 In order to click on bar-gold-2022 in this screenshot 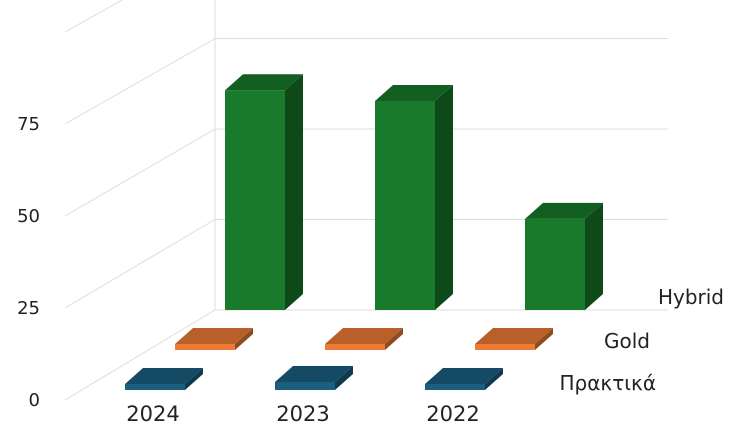, I will do `click(514, 339)`.